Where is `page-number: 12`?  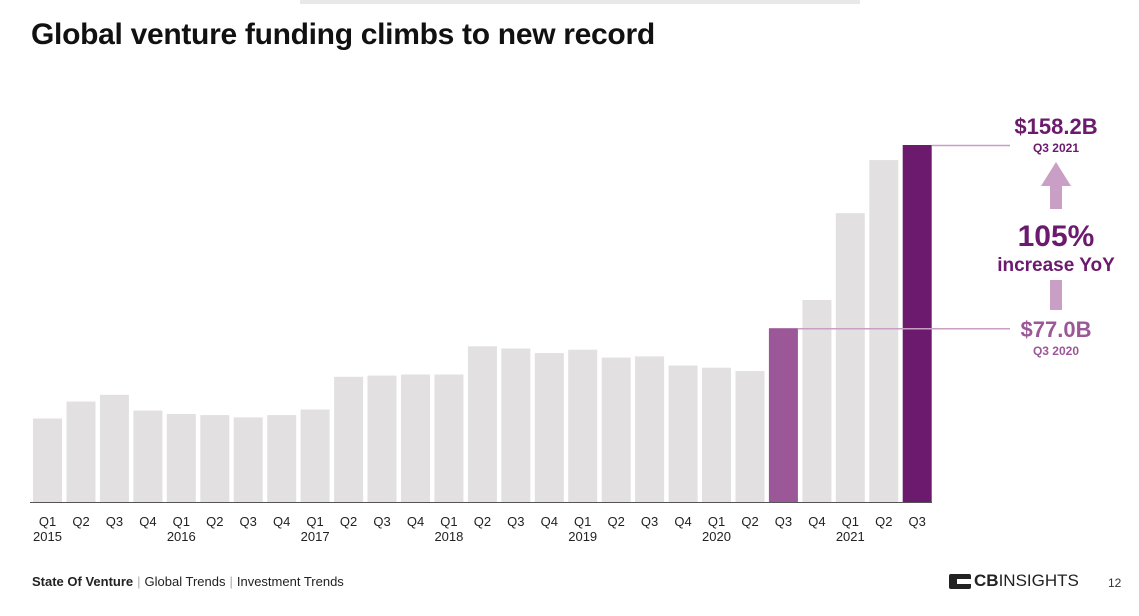
page-number: 12 is located at coordinates (1115, 583).